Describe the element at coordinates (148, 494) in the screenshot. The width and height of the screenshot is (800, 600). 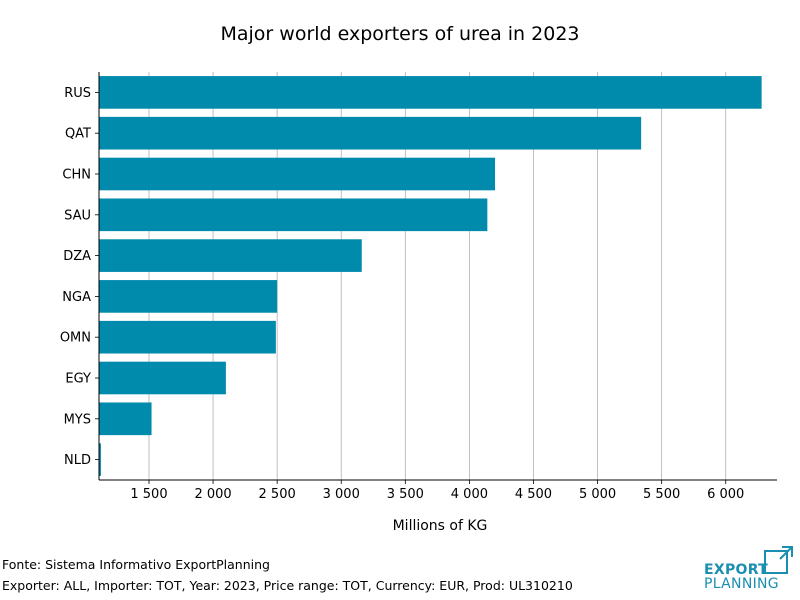
I see `x-tick-label: 1 500` at that location.